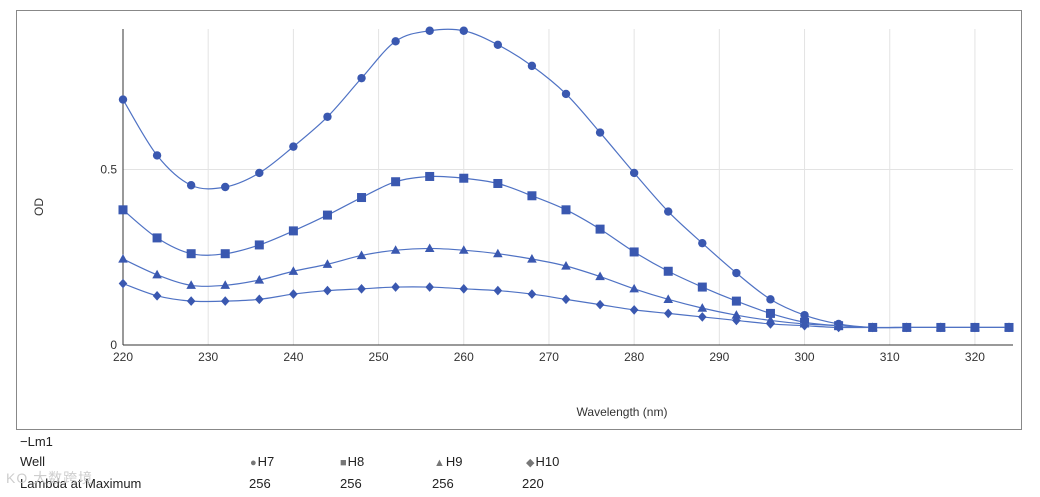 The height and width of the screenshot is (497, 1040). Describe the element at coordinates (805, 357) in the screenshot. I see `x-tick-label: 300` at that location.